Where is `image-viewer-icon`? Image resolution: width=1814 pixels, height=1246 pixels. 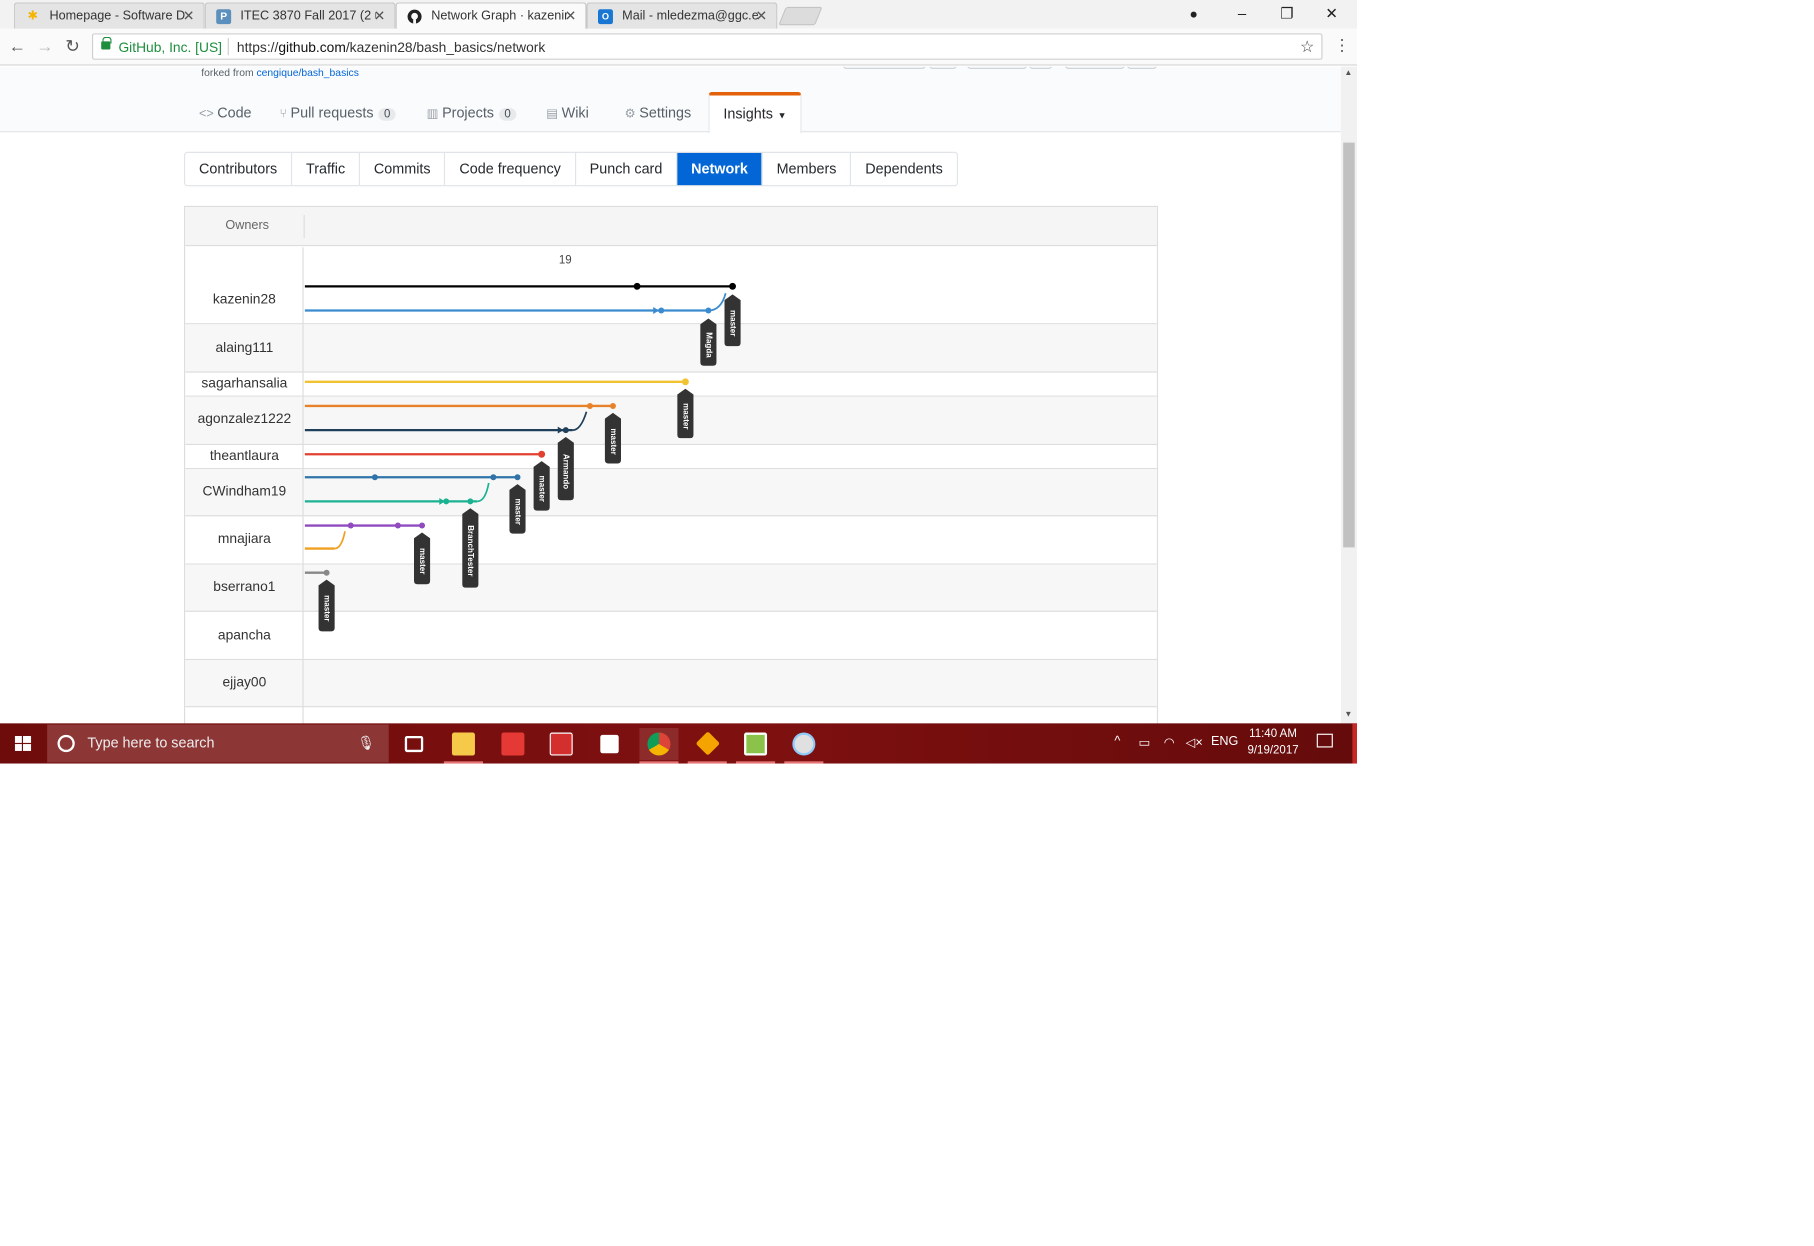
image-viewer-icon is located at coordinates (756, 746).